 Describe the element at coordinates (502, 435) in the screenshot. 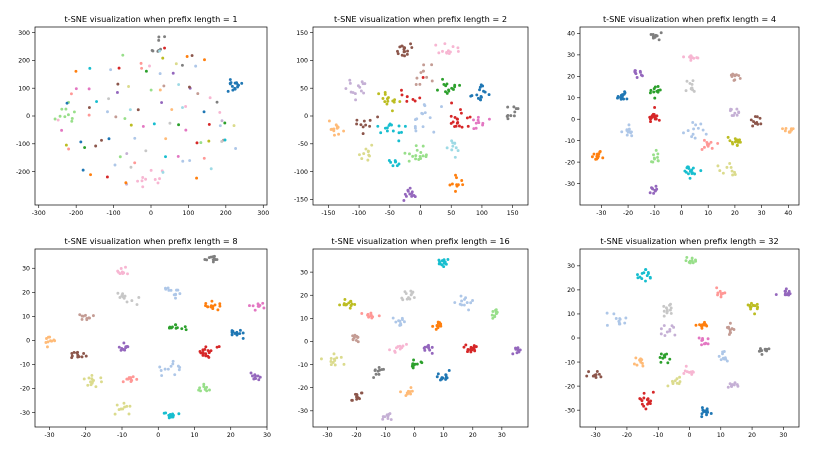

I see `x-tick-label: 30` at that location.